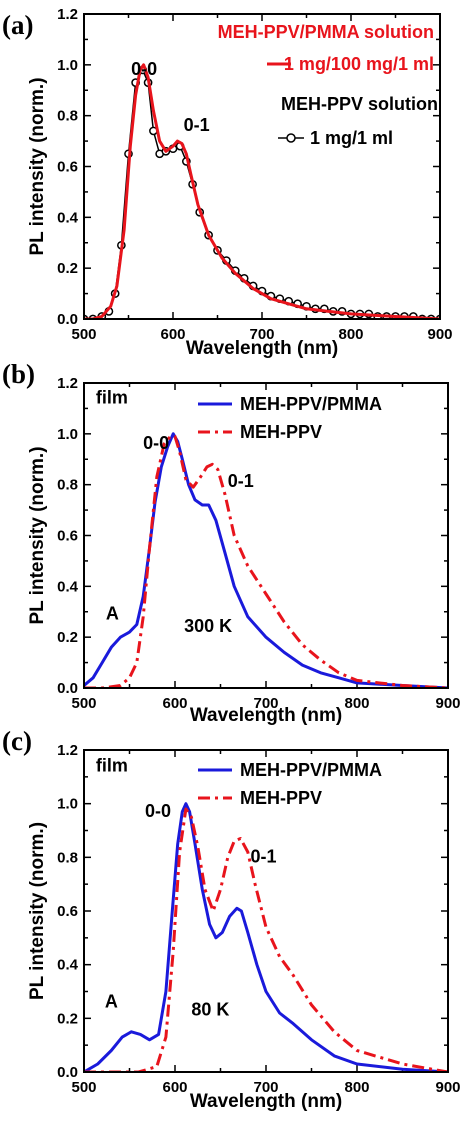 The height and width of the screenshot is (1135, 474). Describe the element at coordinates (210, 1010) in the screenshot. I see `annotation: 80 K` at that location.